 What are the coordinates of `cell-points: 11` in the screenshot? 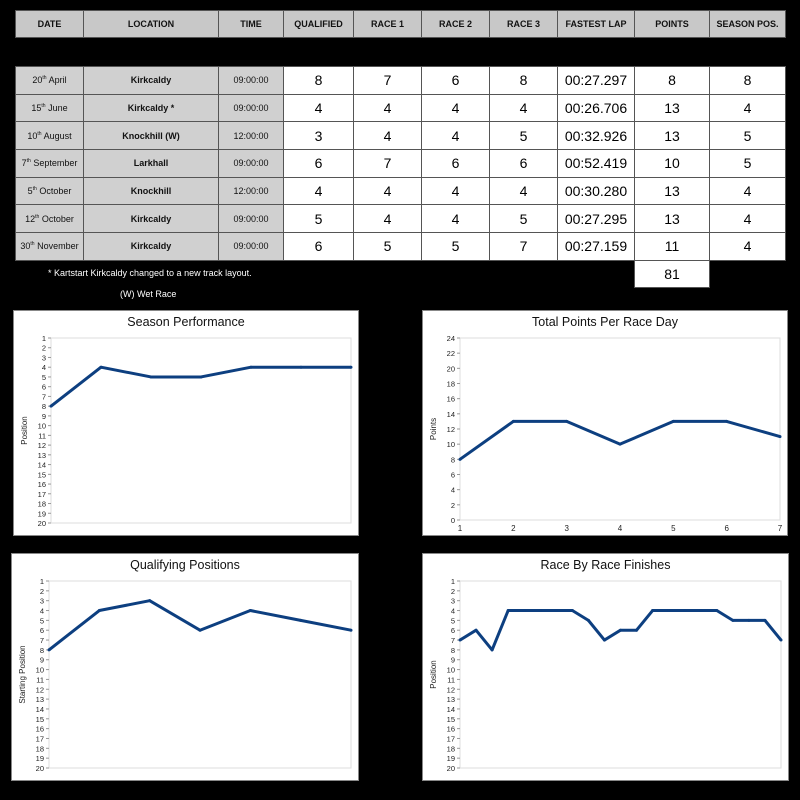 It's located at (672, 246).